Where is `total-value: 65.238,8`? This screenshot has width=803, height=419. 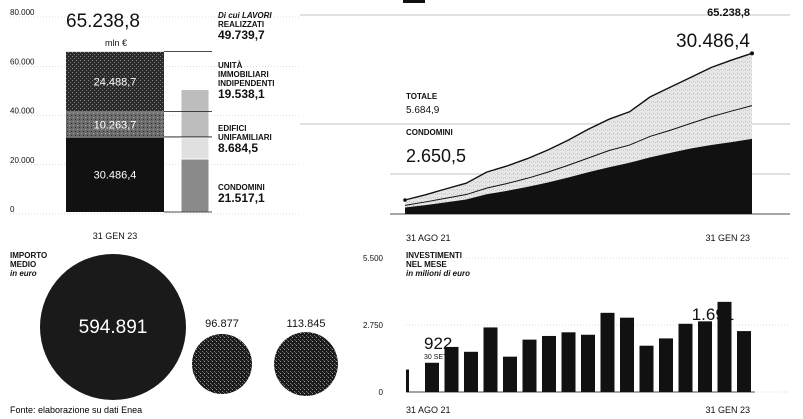
total-value: 65.238,8 is located at coordinates (103, 21).